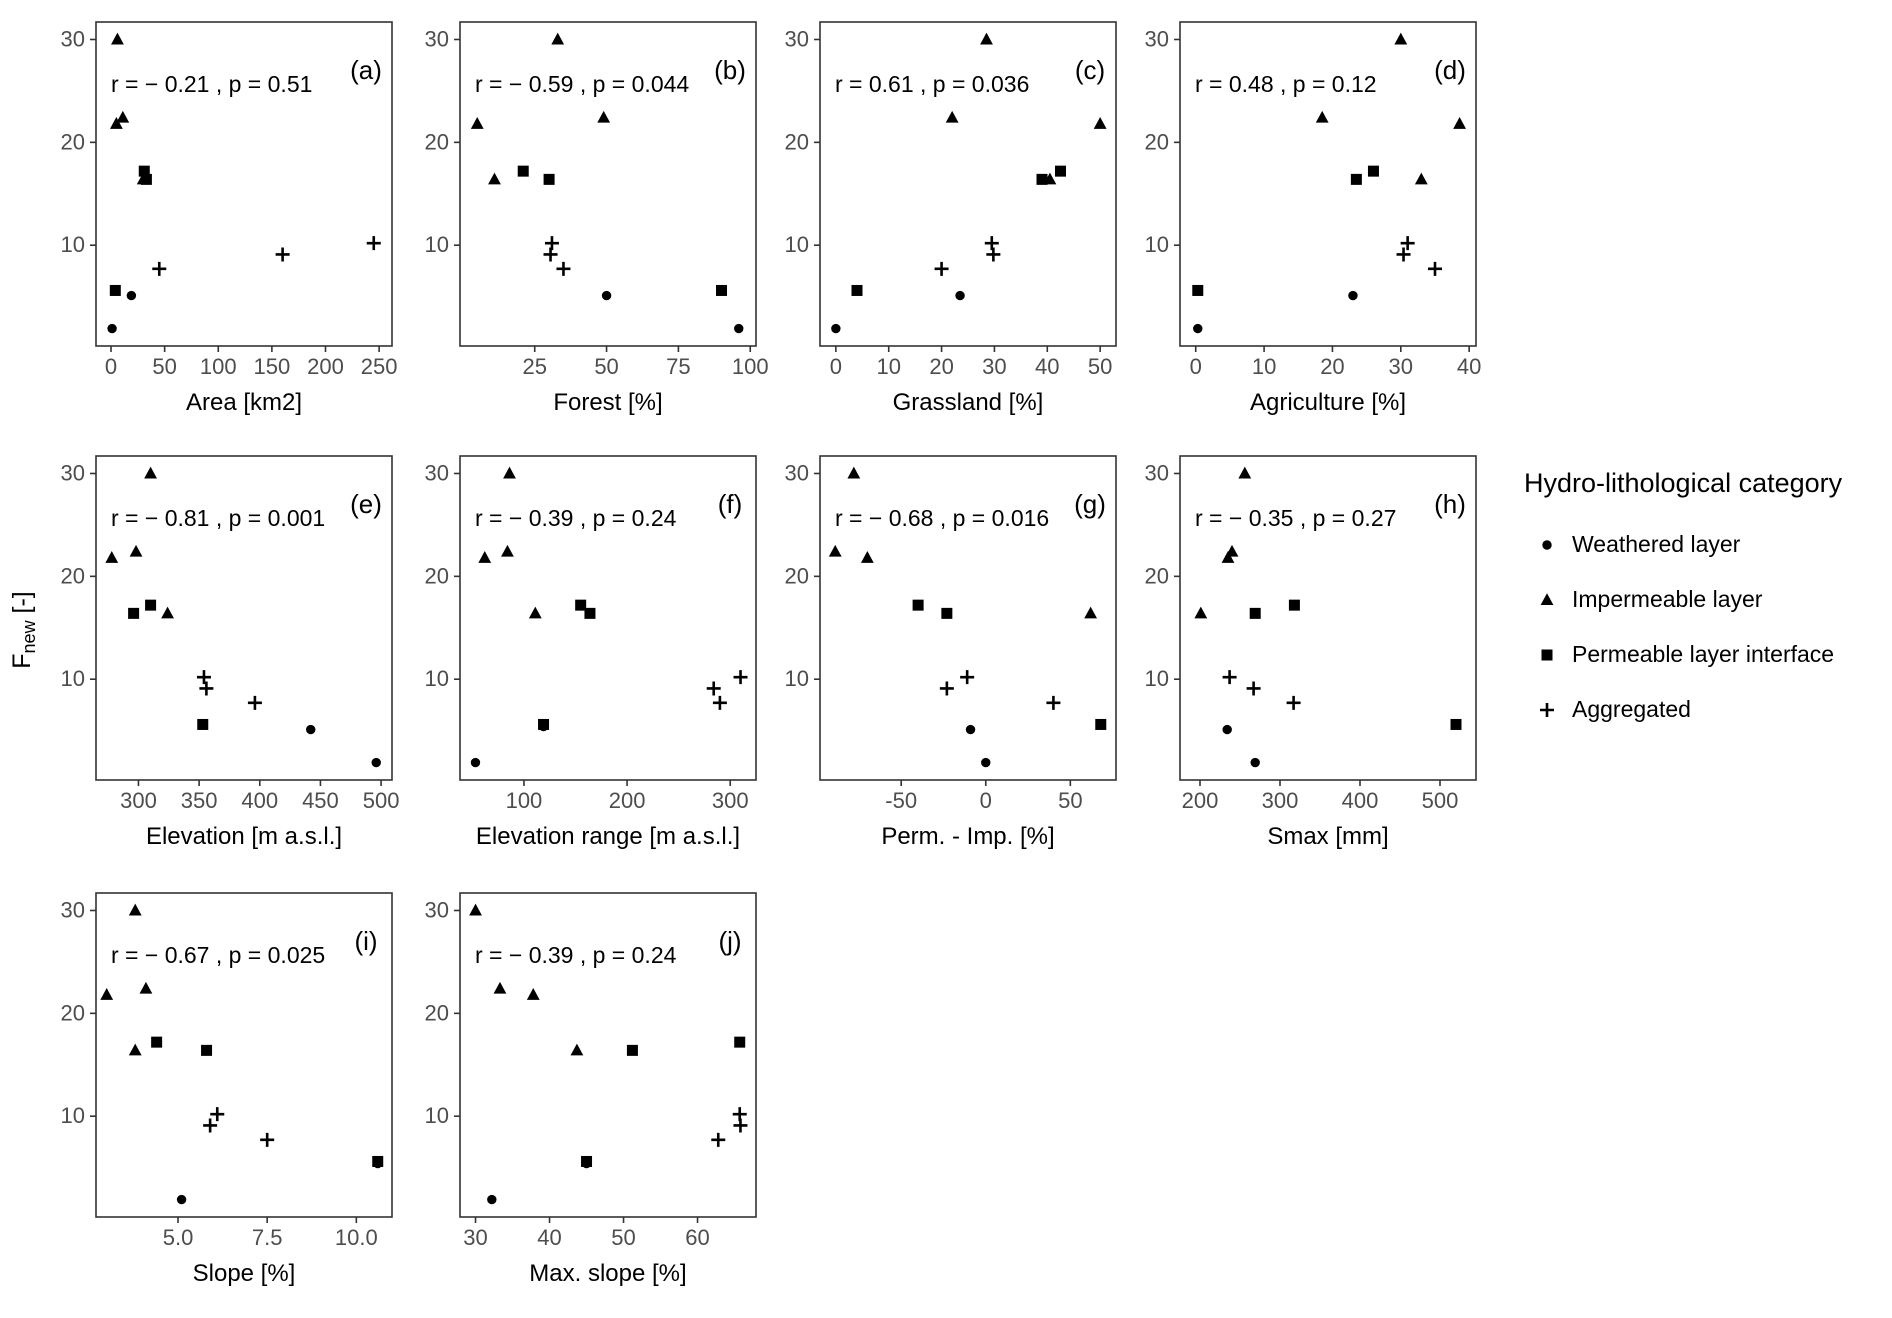  What do you see at coordinates (941, 366) in the screenshot?
I see `x-tick-label: 20` at bounding box center [941, 366].